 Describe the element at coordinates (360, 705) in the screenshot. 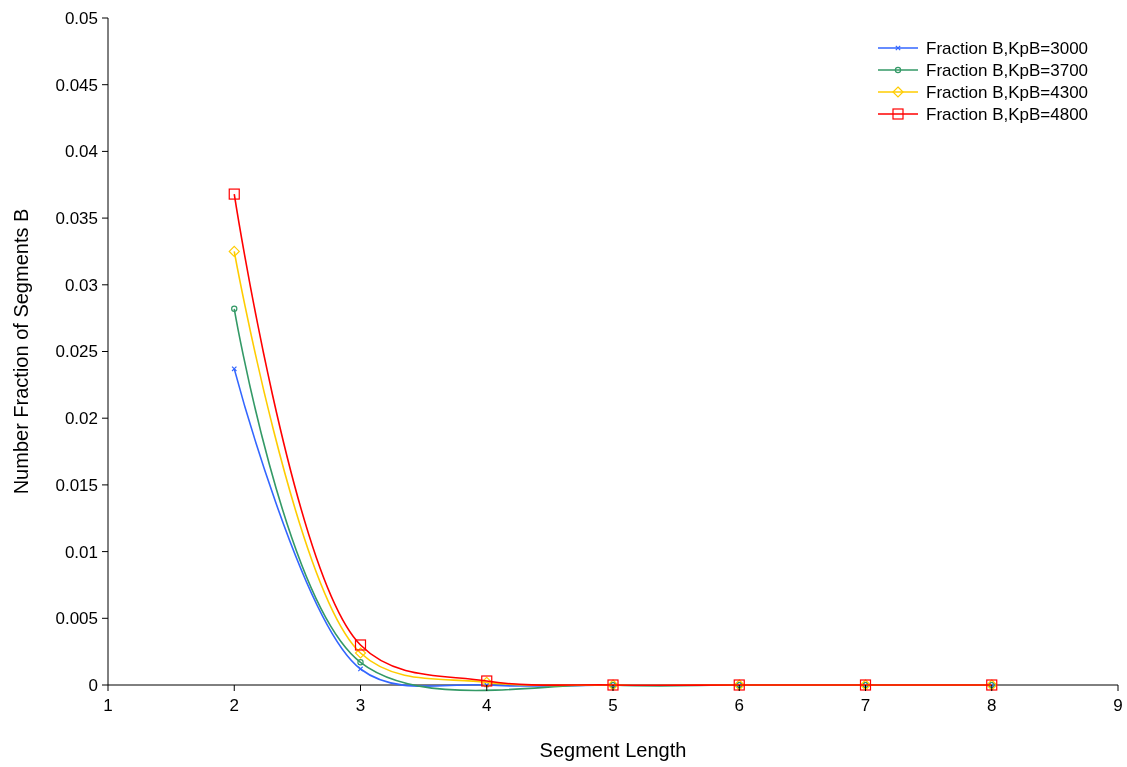

I see `x-tick-label: 3` at that location.